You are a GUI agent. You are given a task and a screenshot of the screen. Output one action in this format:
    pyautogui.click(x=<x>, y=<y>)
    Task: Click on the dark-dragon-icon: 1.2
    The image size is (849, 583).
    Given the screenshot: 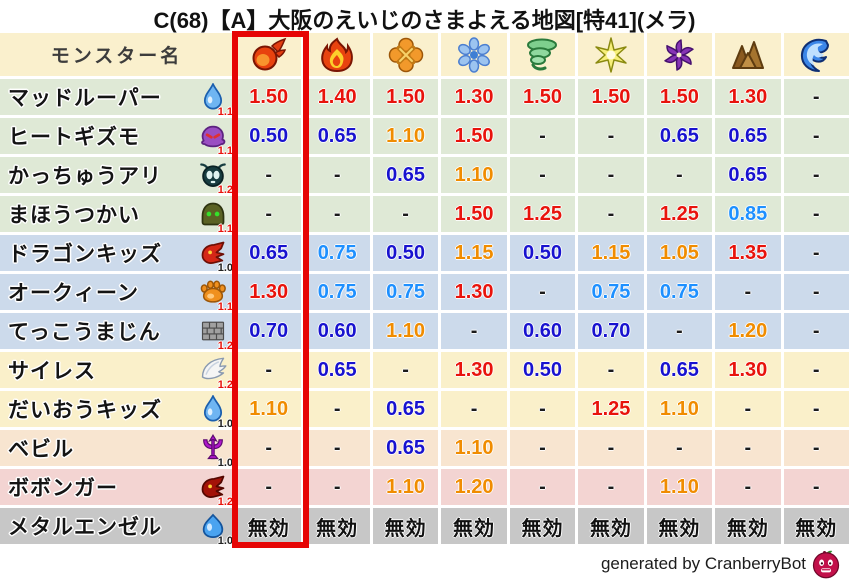 What is the action you would take?
    pyautogui.click(x=216, y=490)
    